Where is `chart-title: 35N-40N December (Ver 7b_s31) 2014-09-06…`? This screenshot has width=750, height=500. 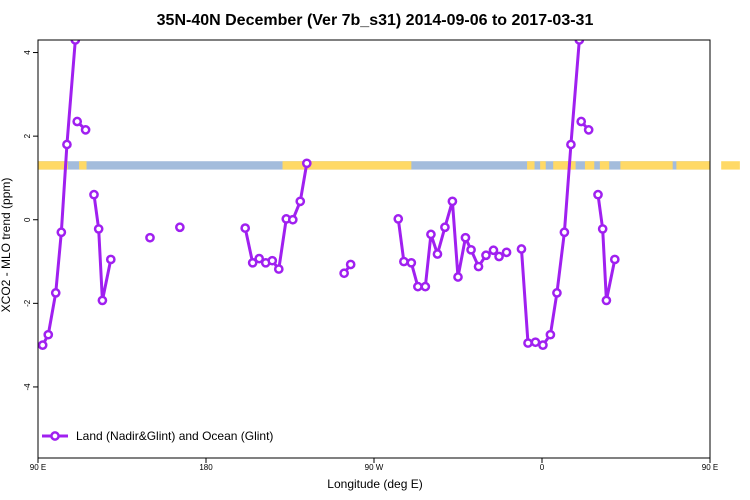 chart-title: 35N-40N December (Ver 7b_s31) 2014-09-06… is located at coordinates (375, 20).